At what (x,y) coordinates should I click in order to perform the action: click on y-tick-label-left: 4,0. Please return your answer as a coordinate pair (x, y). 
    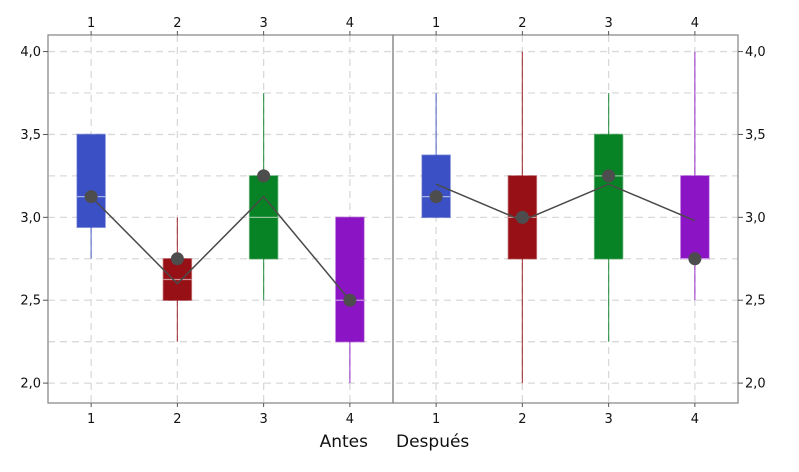
    Looking at the image, I should click on (30, 52).